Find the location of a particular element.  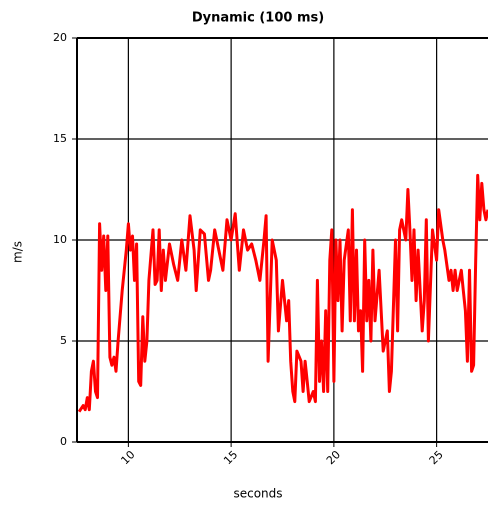

x-tick-label: 15 is located at coordinates (230, 457).